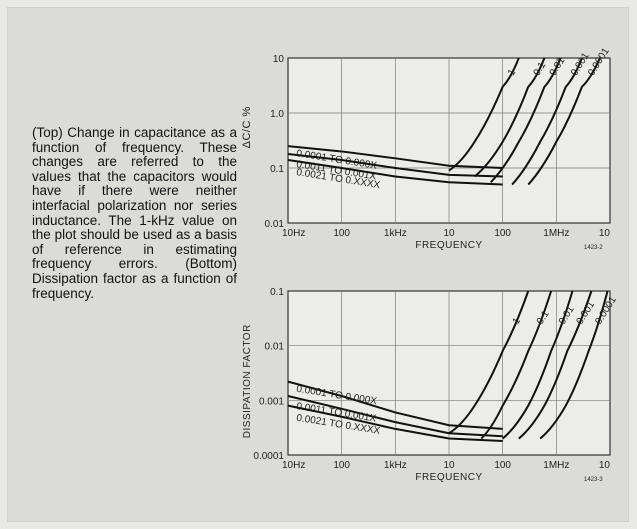  Describe the element at coordinates (271, 401) in the screenshot. I see `y-tick-label: 0.001` at that location.